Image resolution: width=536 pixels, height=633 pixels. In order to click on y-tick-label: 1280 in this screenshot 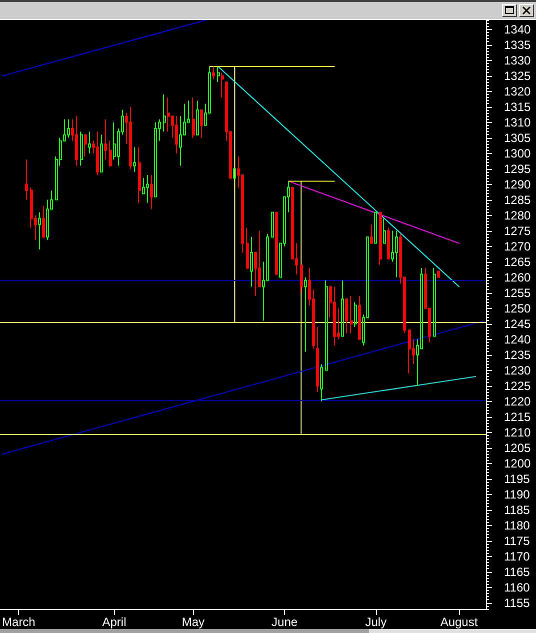, I will do `click(518, 215)`.